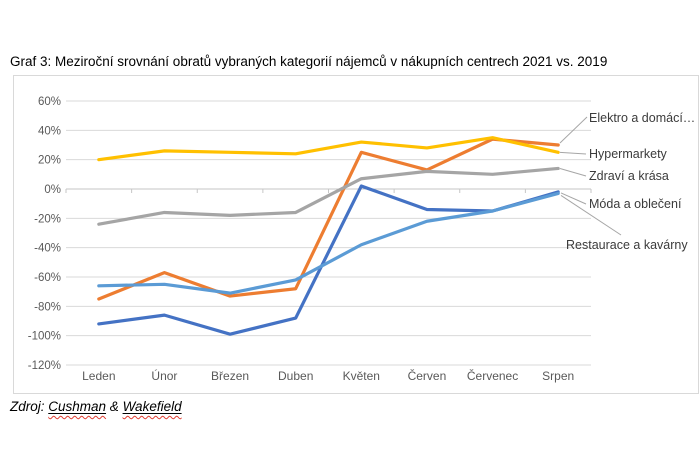 This screenshot has height=450, width=700. I want to click on x-axis-label: Únor, so click(164, 375).